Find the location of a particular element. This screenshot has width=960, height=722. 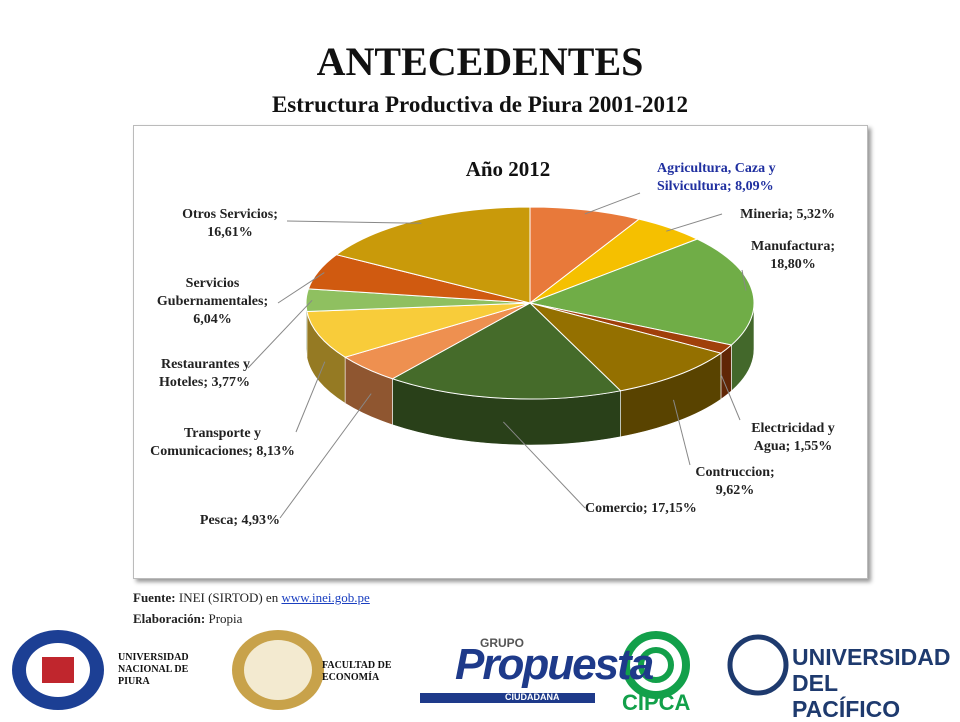

source: Fuente: INEI (SIRTOD) en www.inei.gob.pe is located at coordinates (251, 598).